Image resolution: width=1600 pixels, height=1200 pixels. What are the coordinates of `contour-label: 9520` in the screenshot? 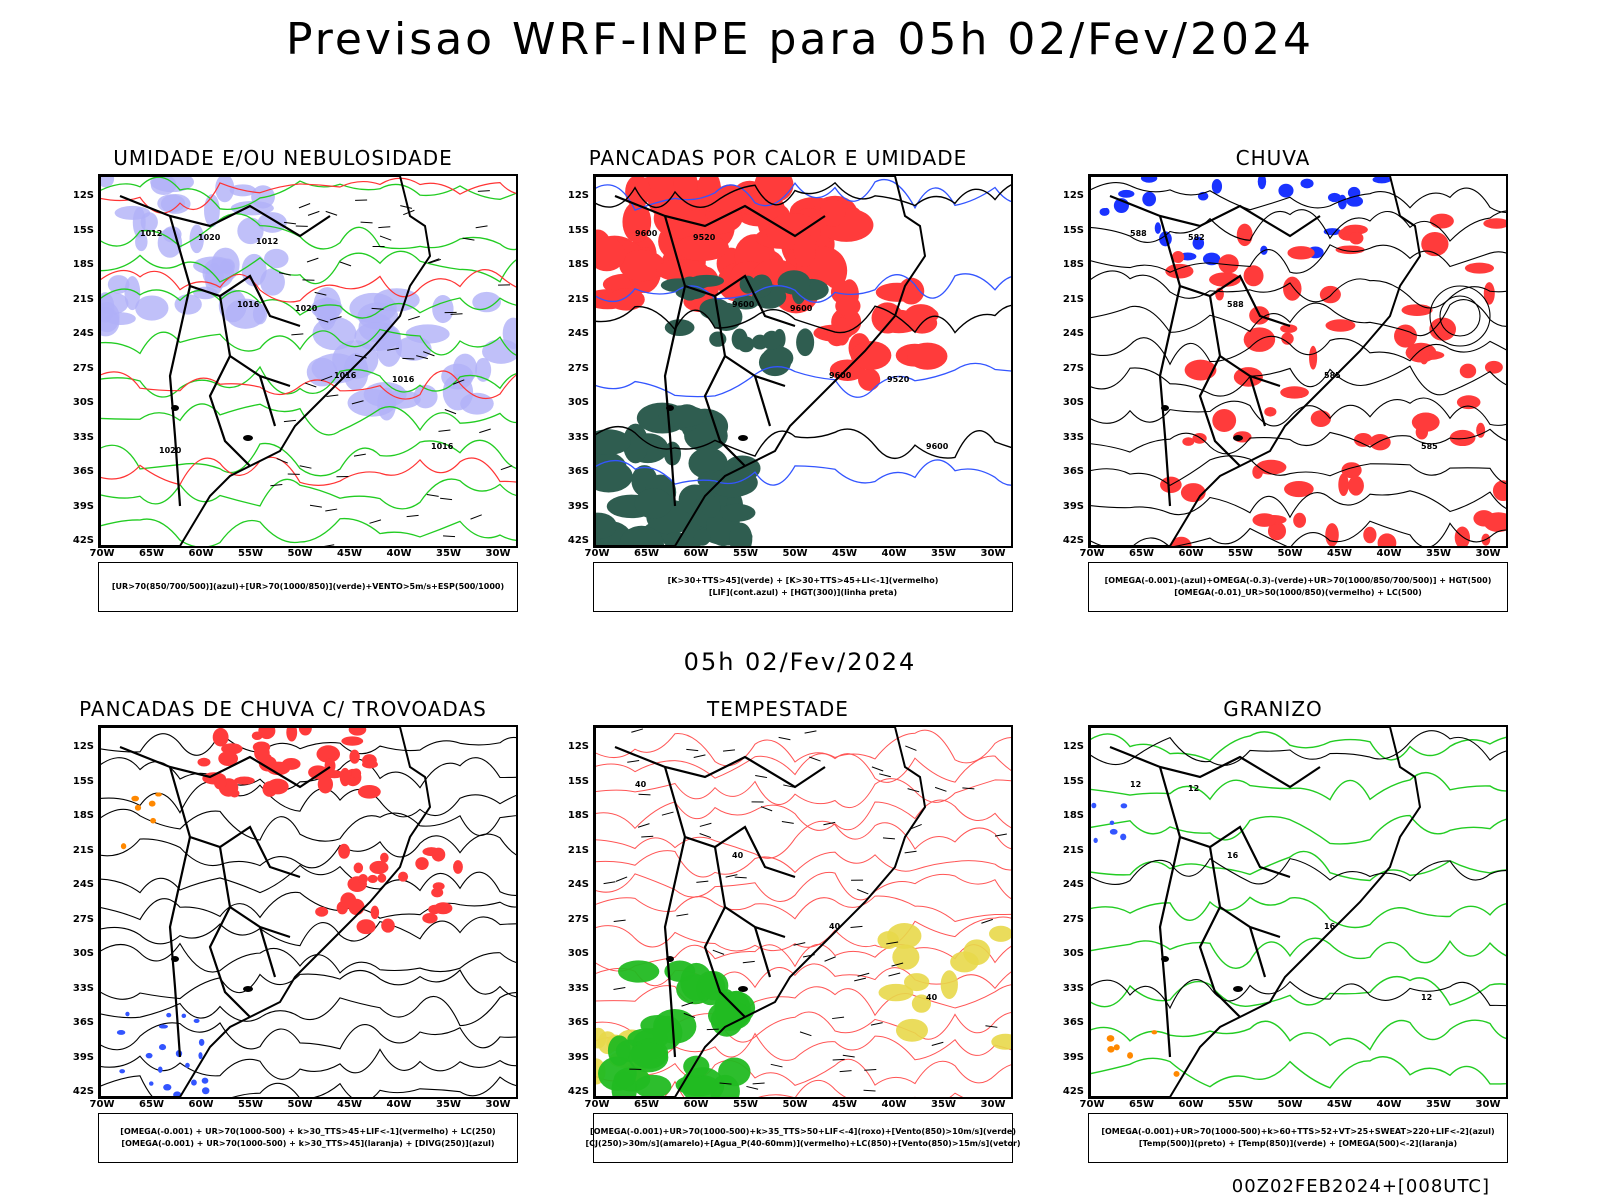 It's located at (898, 379).